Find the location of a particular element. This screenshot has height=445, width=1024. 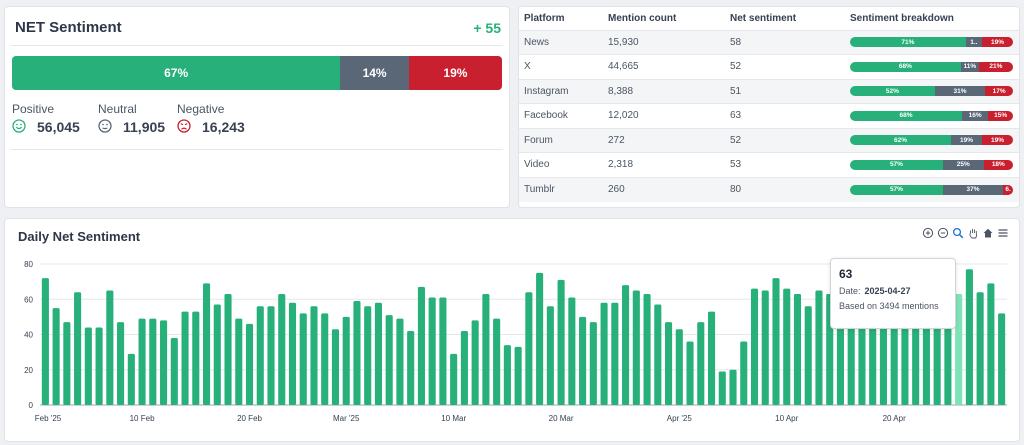

neutral-segment: 14% is located at coordinates (374, 73).